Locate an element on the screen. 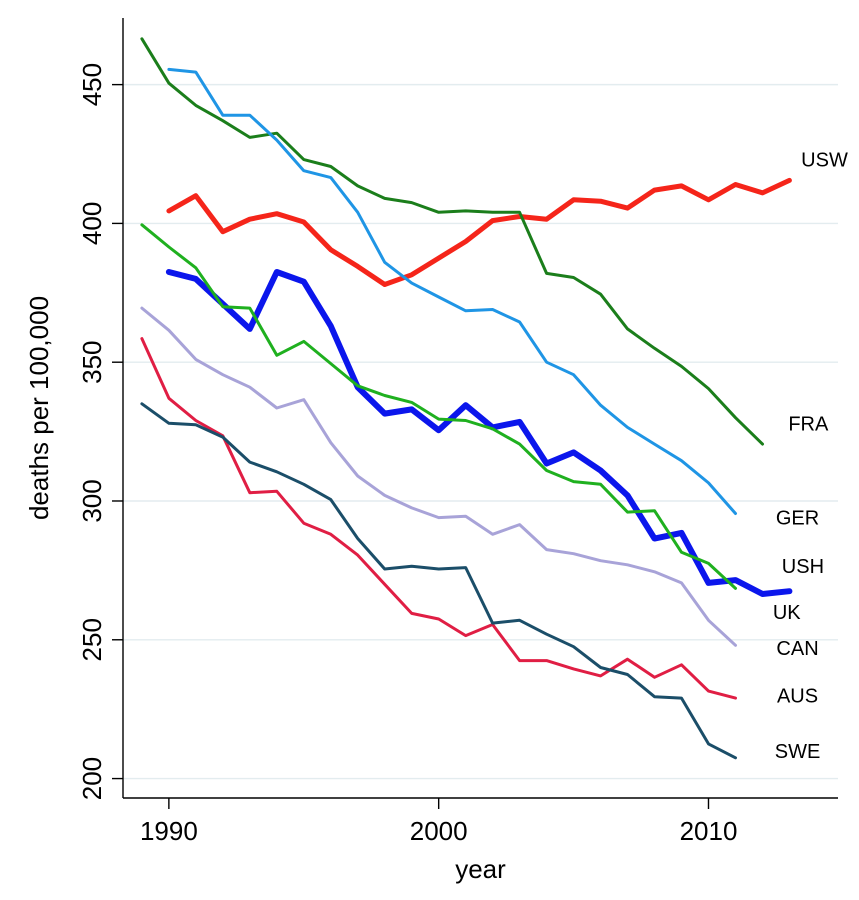 This screenshot has width=859, height=900. series-labels: USW FRA GER USH UK CAN AUS SWE is located at coordinates (810, 456).